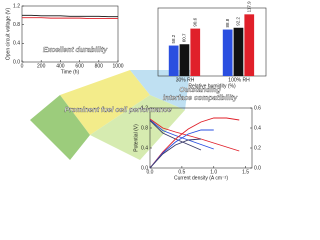  I want to click on x-tick-label: 800, so click(99, 66).